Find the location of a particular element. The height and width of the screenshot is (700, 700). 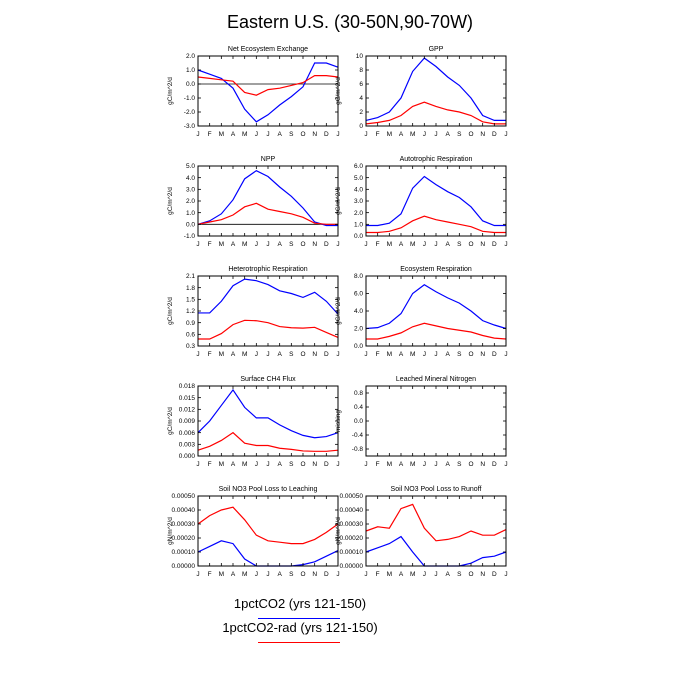

y-axis-label-ecosystem-respiration: gC/m^2/d is located at coordinates (338, 311).